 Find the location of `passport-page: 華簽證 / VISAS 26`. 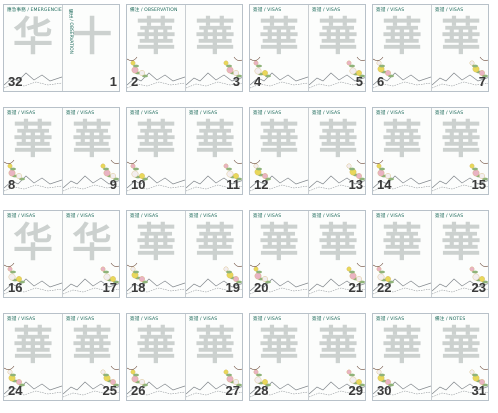

passport-page: 華簽證 / VISAS 26 is located at coordinates (156, 357).